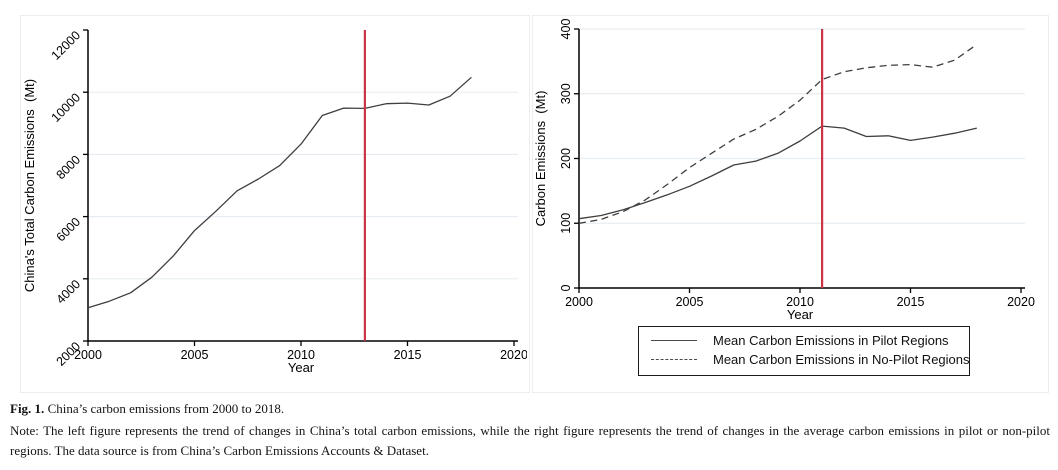 This screenshot has height=470, width=1058. What do you see at coordinates (69, 168) in the screenshot?
I see `y-tick-label: 8000` at bounding box center [69, 168].